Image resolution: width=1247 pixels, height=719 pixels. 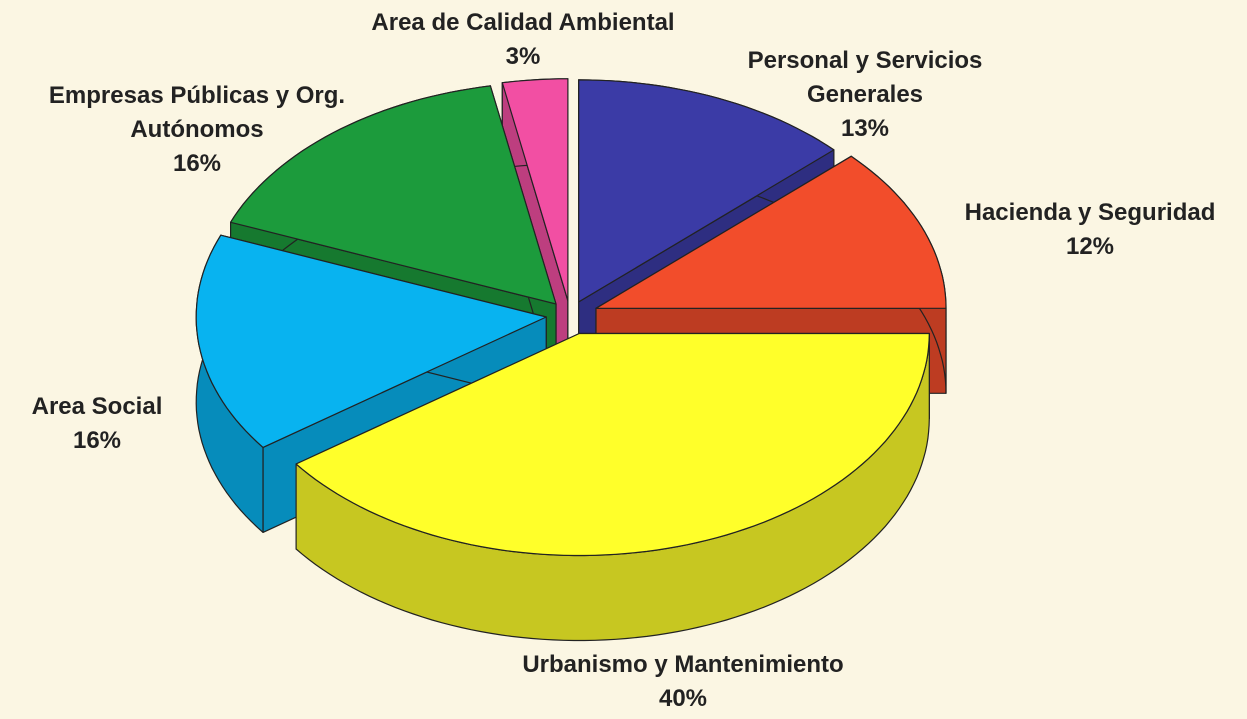 I want to click on slice-value-label: 40%, so click(x=683, y=698).